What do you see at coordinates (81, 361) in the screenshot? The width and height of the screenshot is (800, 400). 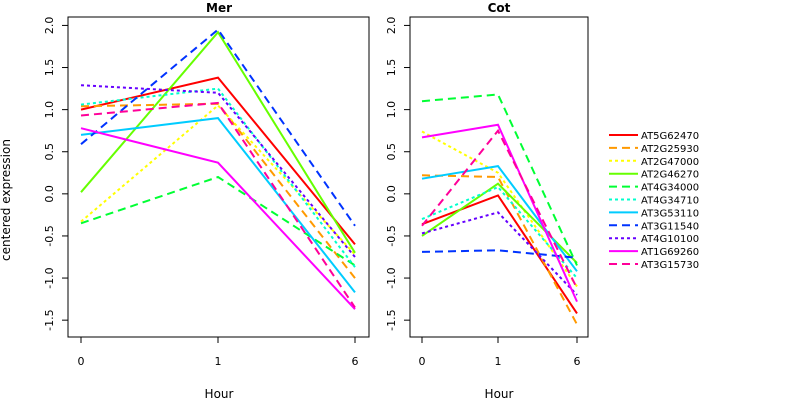 I see `x-tick-label-mer: 0` at bounding box center [81, 361].